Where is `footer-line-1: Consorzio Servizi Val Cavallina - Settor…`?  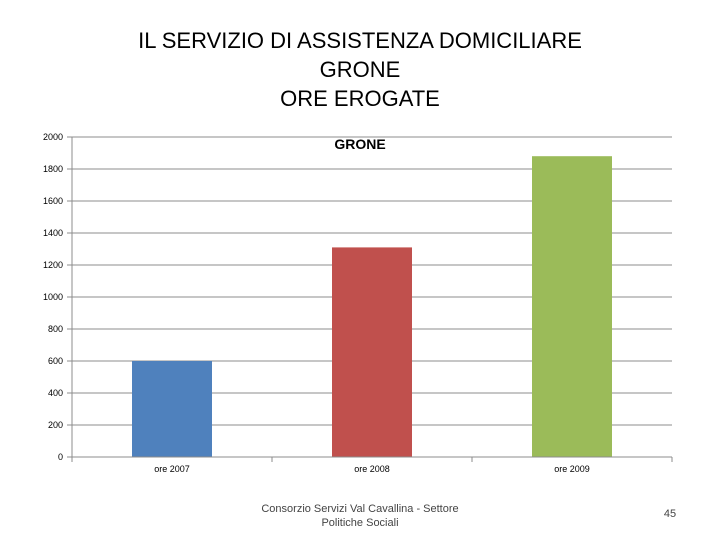
footer-line-1: Consorzio Servizi Val Cavallina - Settor… is located at coordinates (360, 509).